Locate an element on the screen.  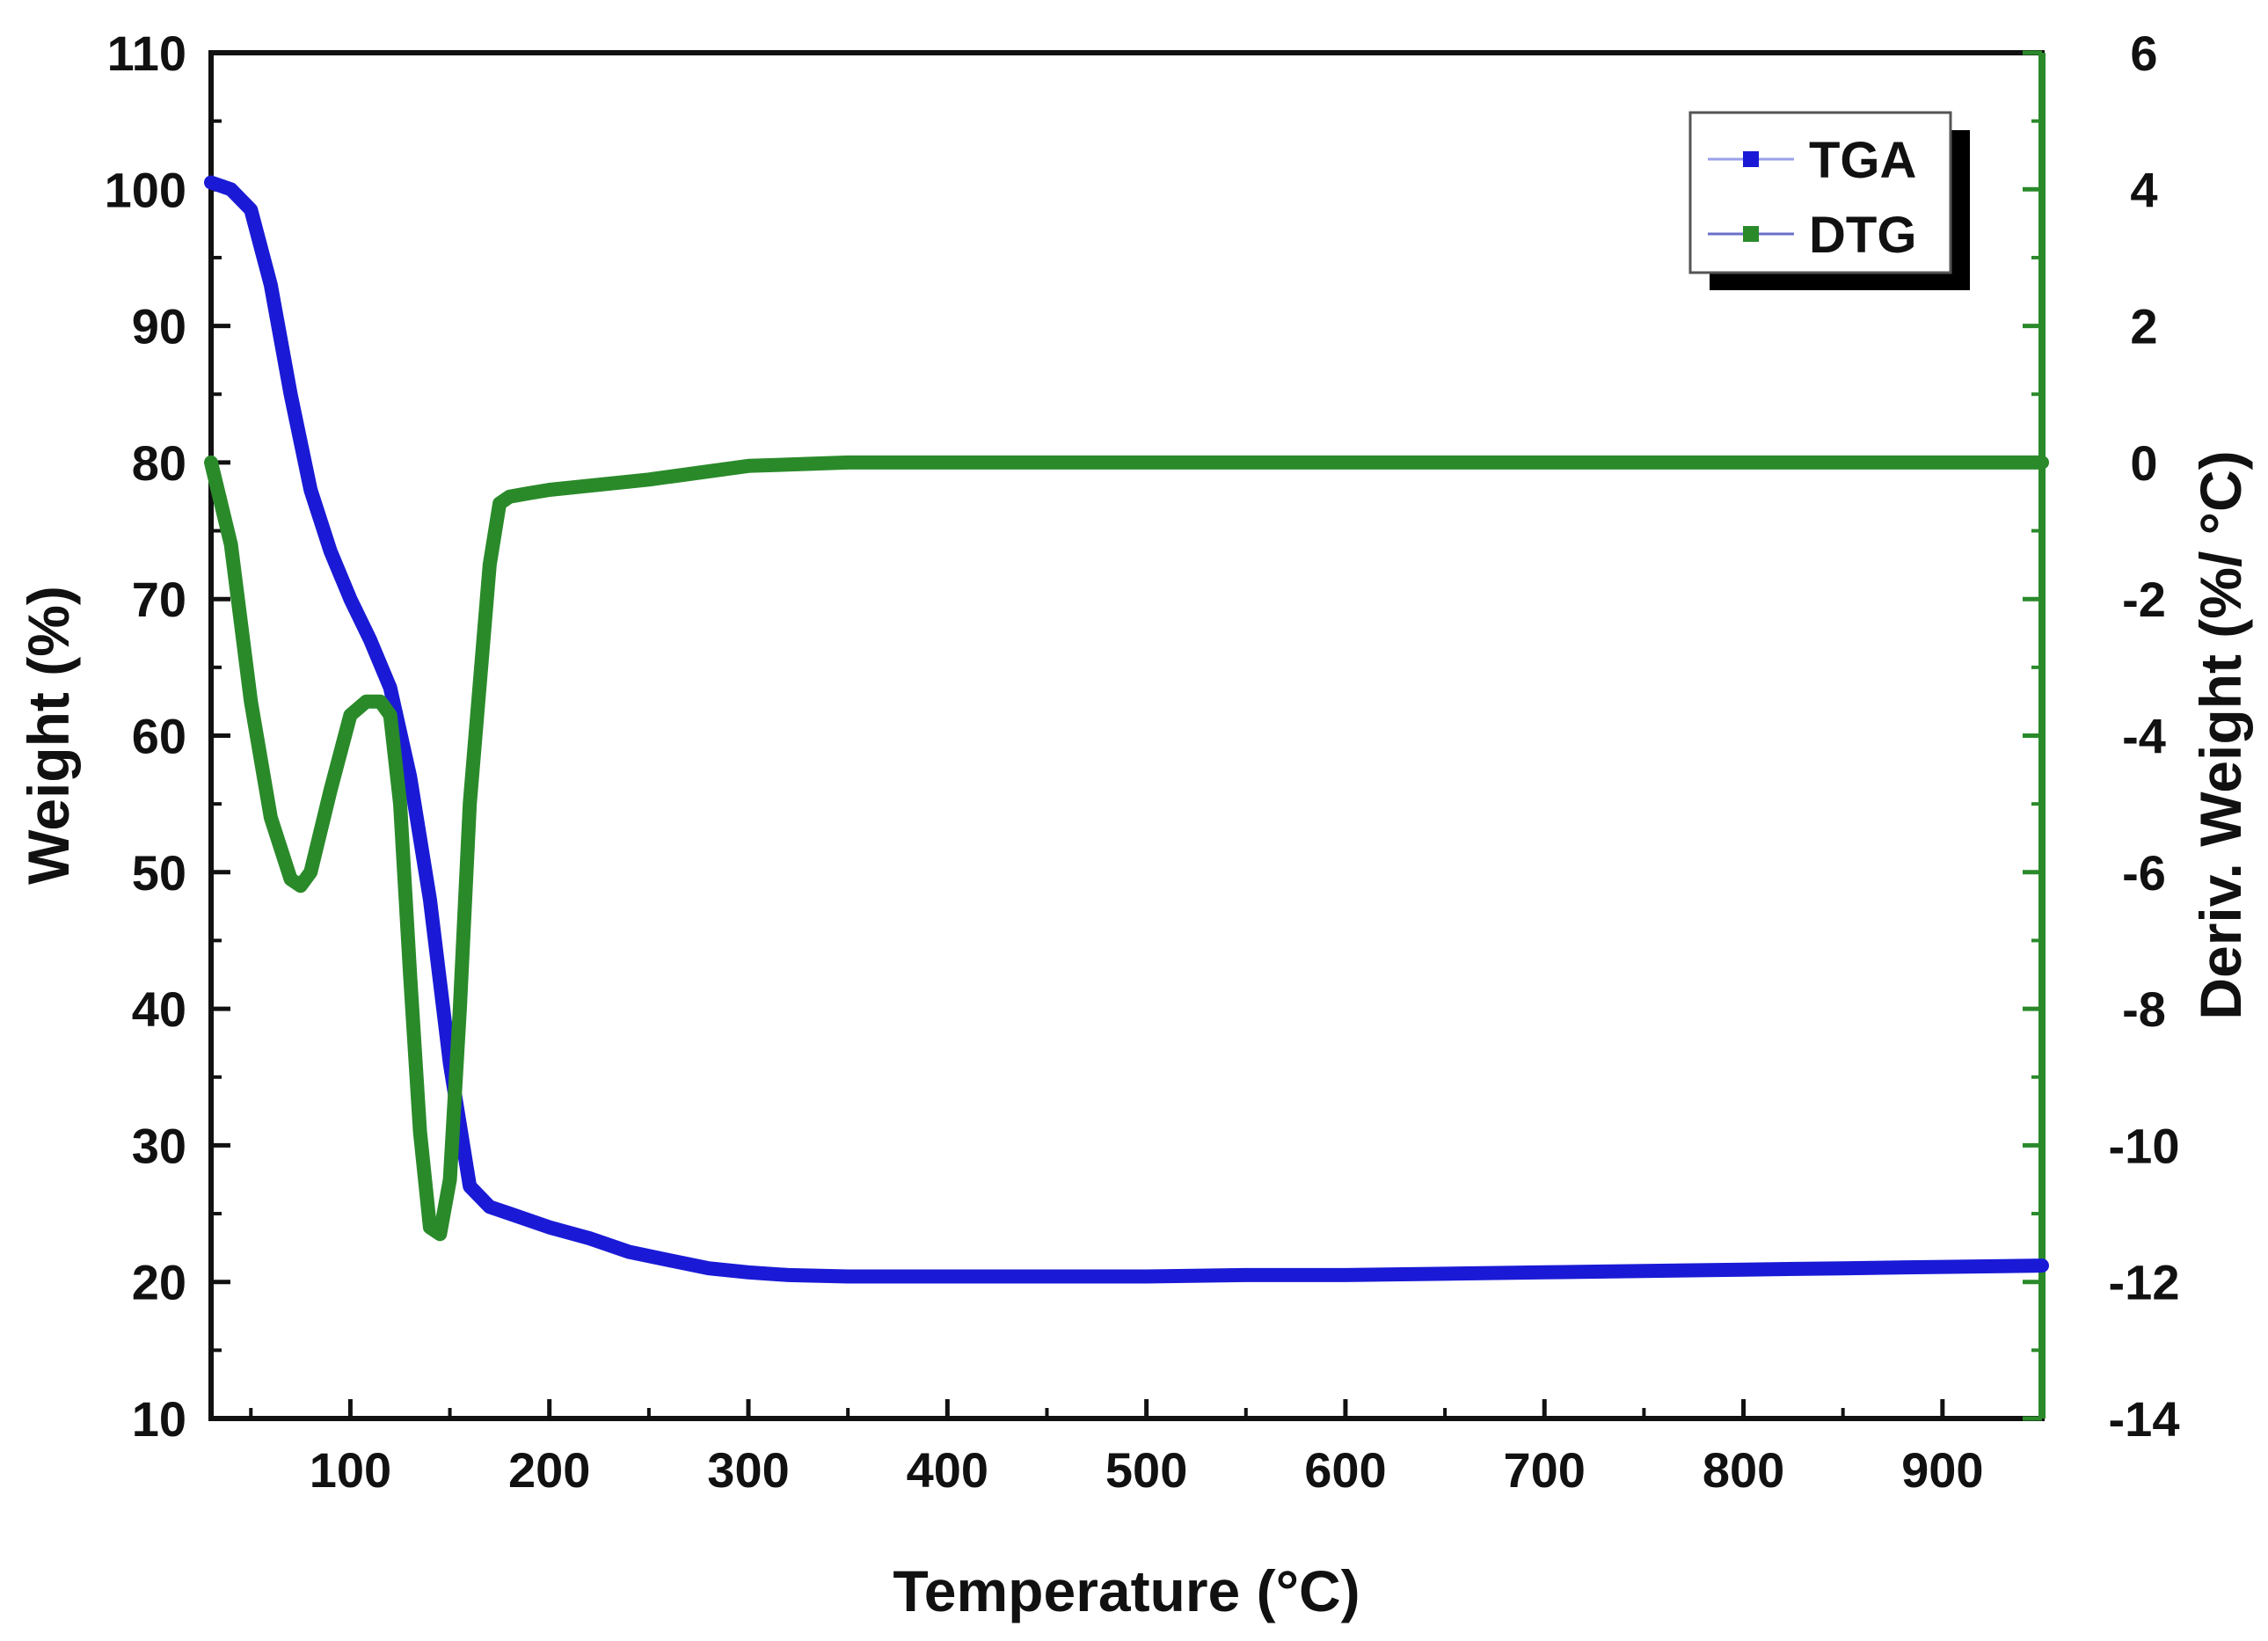
x-tick-label: 800 is located at coordinates (1743, 1470).